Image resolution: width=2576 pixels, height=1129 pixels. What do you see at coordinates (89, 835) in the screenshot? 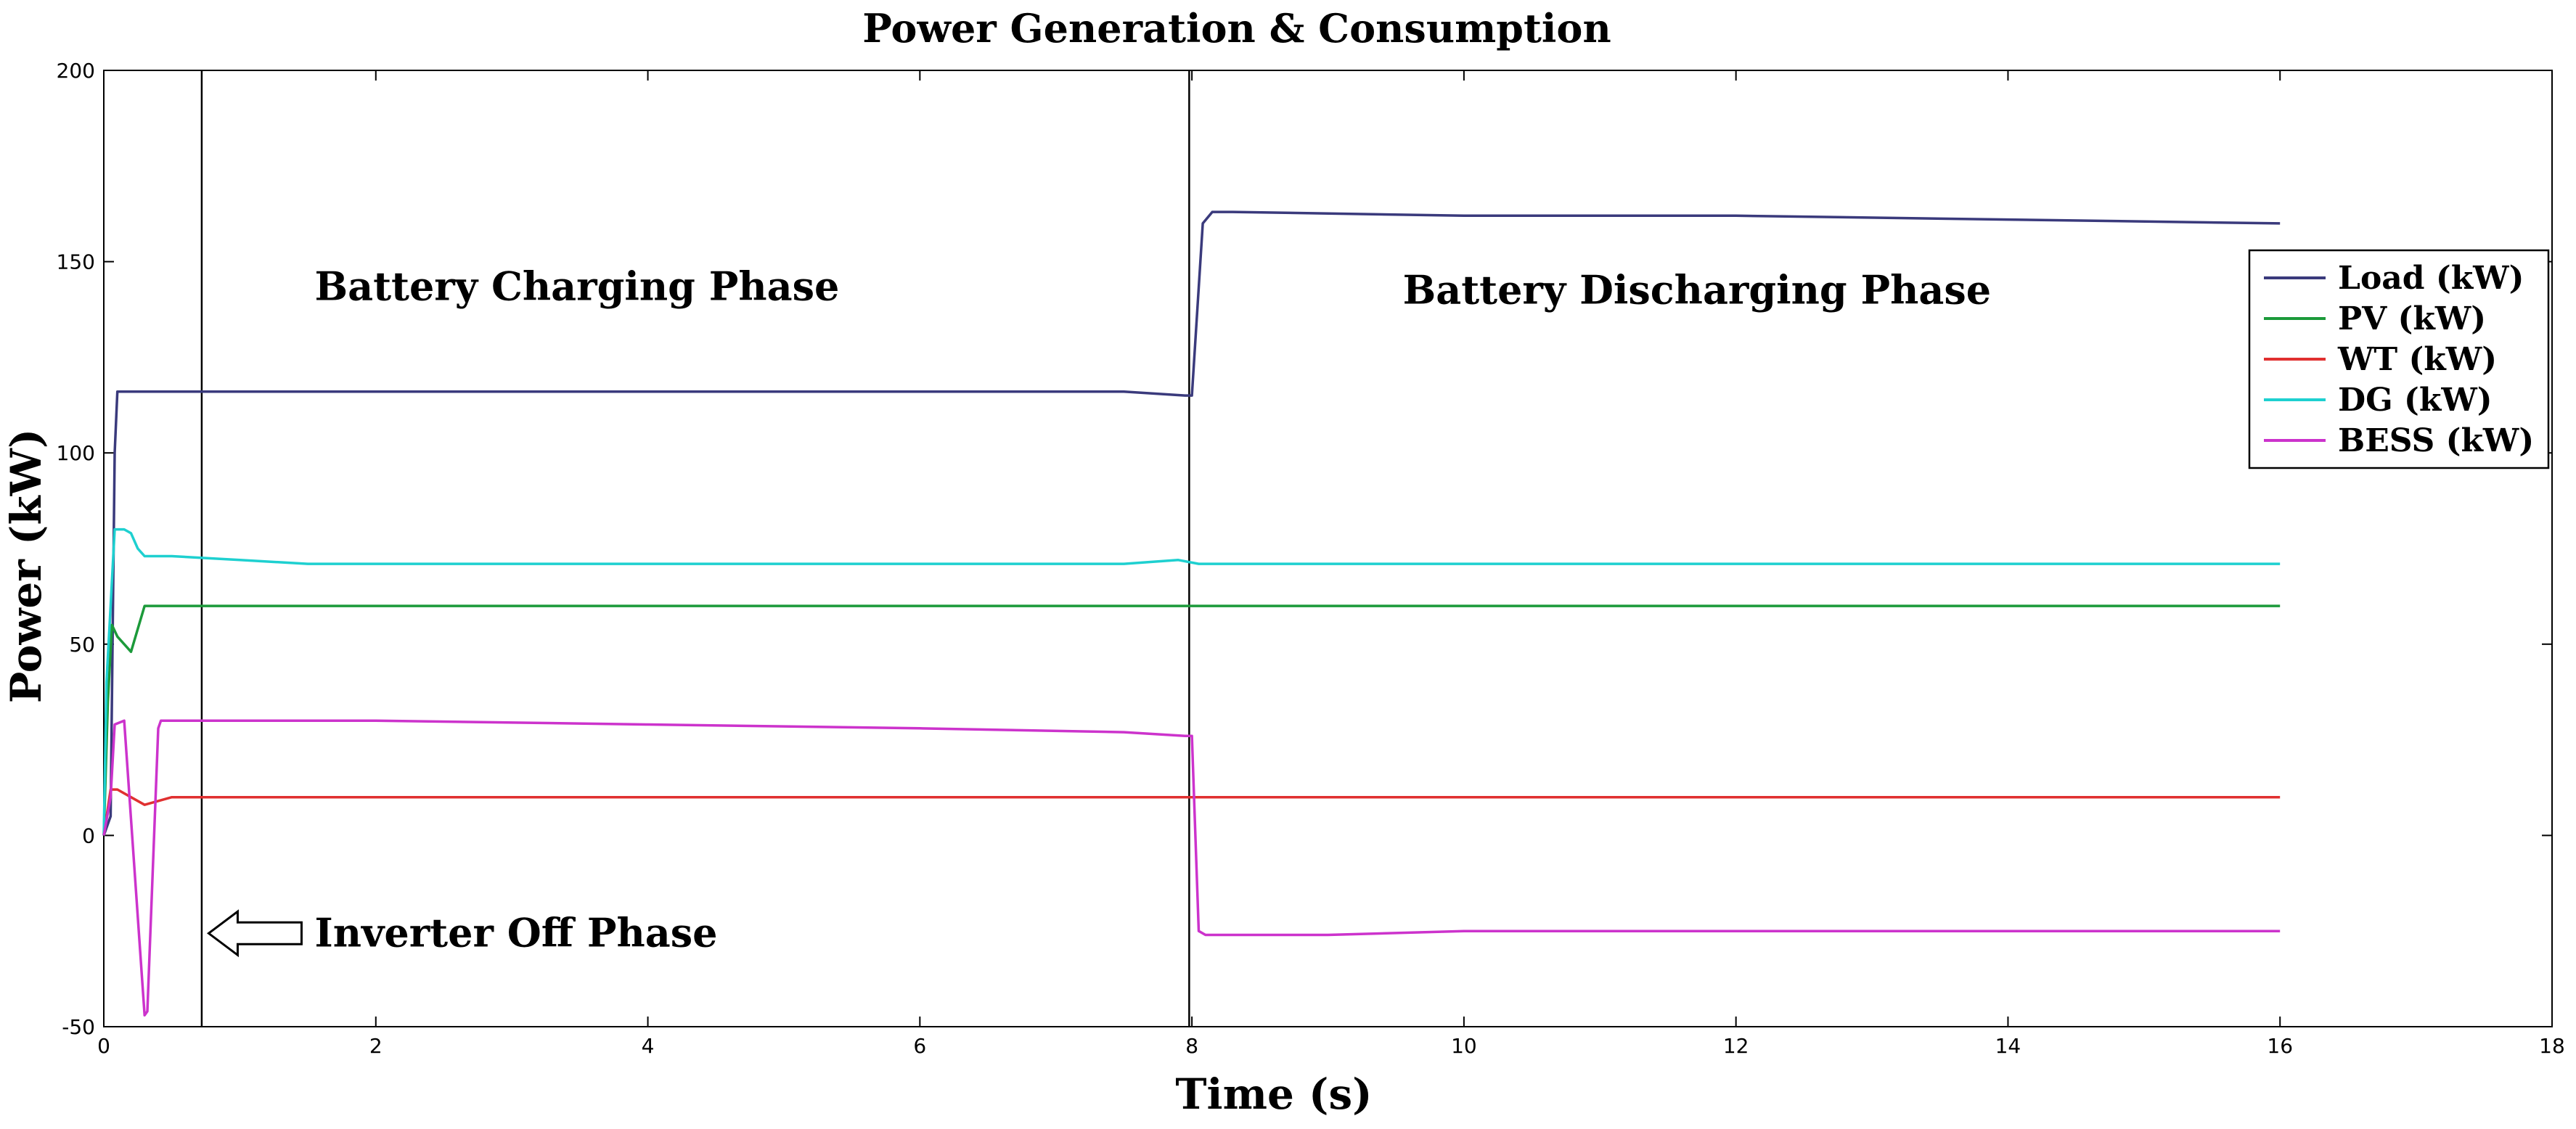
I see `y-tick-label: 0` at bounding box center [89, 835].